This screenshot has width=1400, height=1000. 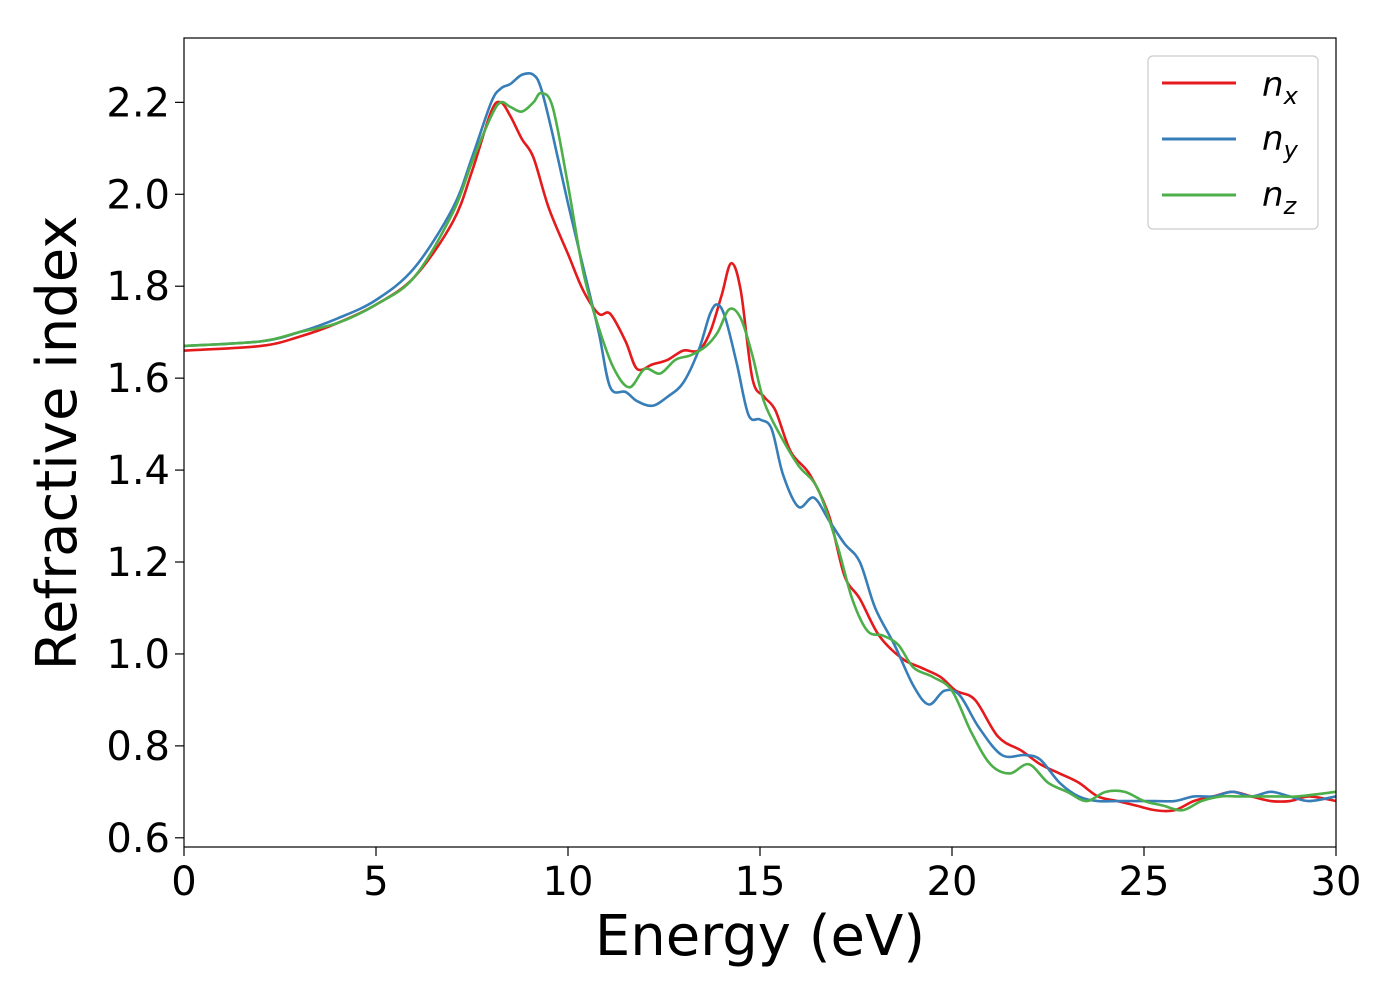 I want to click on x-tick-label: 0, so click(x=183, y=882).